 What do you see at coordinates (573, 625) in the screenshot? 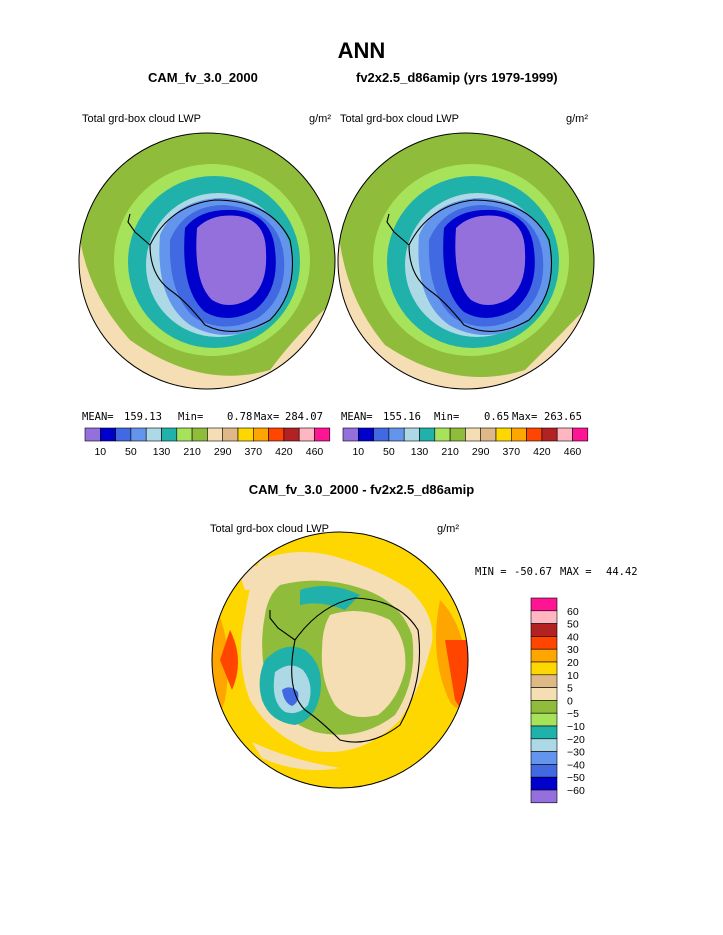
I see `diff-colorbar-tick-label: 50` at bounding box center [573, 625].